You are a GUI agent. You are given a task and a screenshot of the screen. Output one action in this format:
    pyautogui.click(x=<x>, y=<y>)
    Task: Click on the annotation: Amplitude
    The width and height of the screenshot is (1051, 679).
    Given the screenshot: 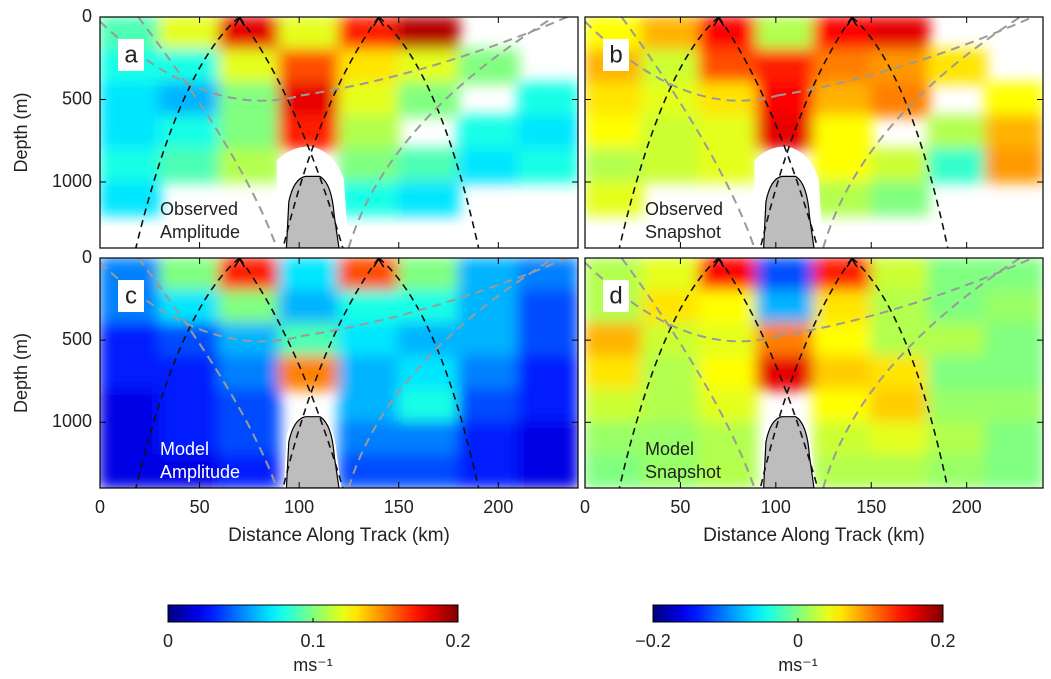 What is the action you would take?
    pyautogui.click(x=200, y=232)
    